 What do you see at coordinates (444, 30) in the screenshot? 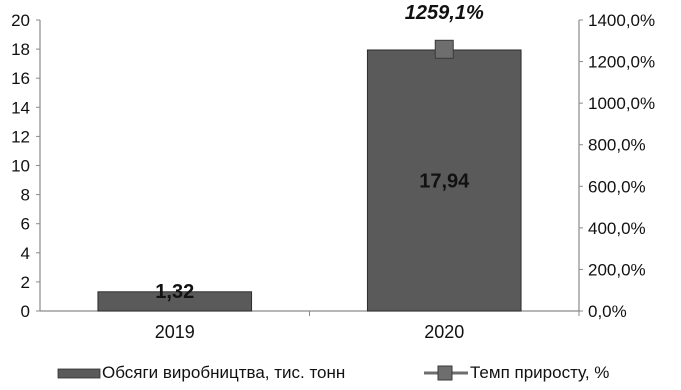
I see `marker-series: 1259,1%` at bounding box center [444, 30].